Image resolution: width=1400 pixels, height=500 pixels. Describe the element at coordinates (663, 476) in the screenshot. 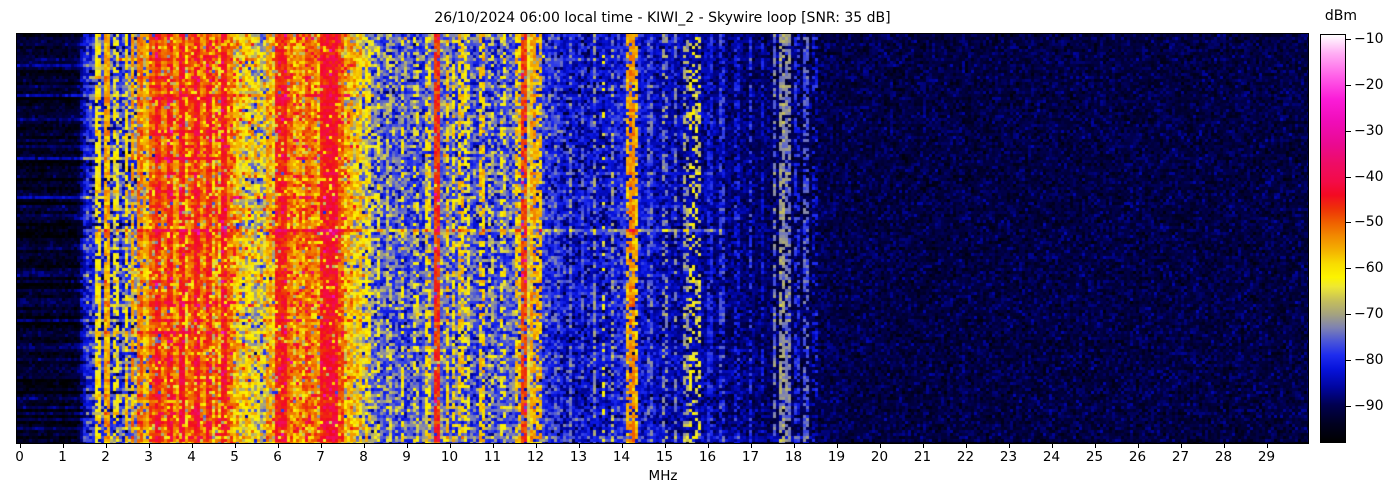

I see `x-axis-label: MHz` at that location.